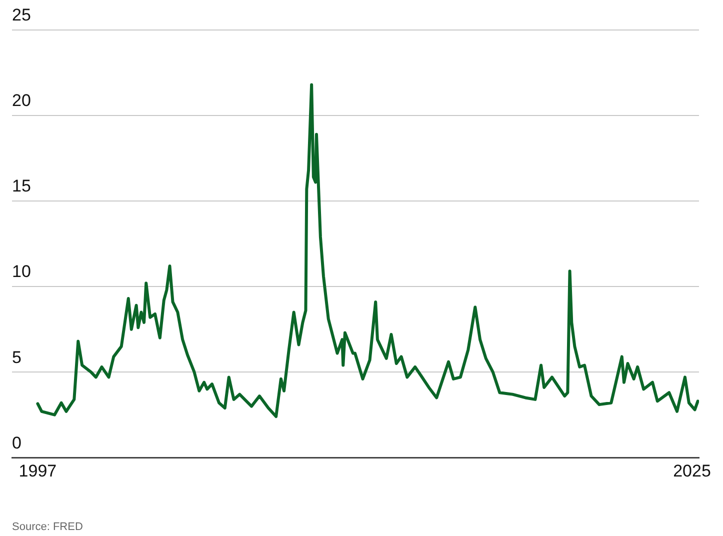 This screenshot has height=536, width=723. I want to click on y-tick-label: 25, so click(21, 15).